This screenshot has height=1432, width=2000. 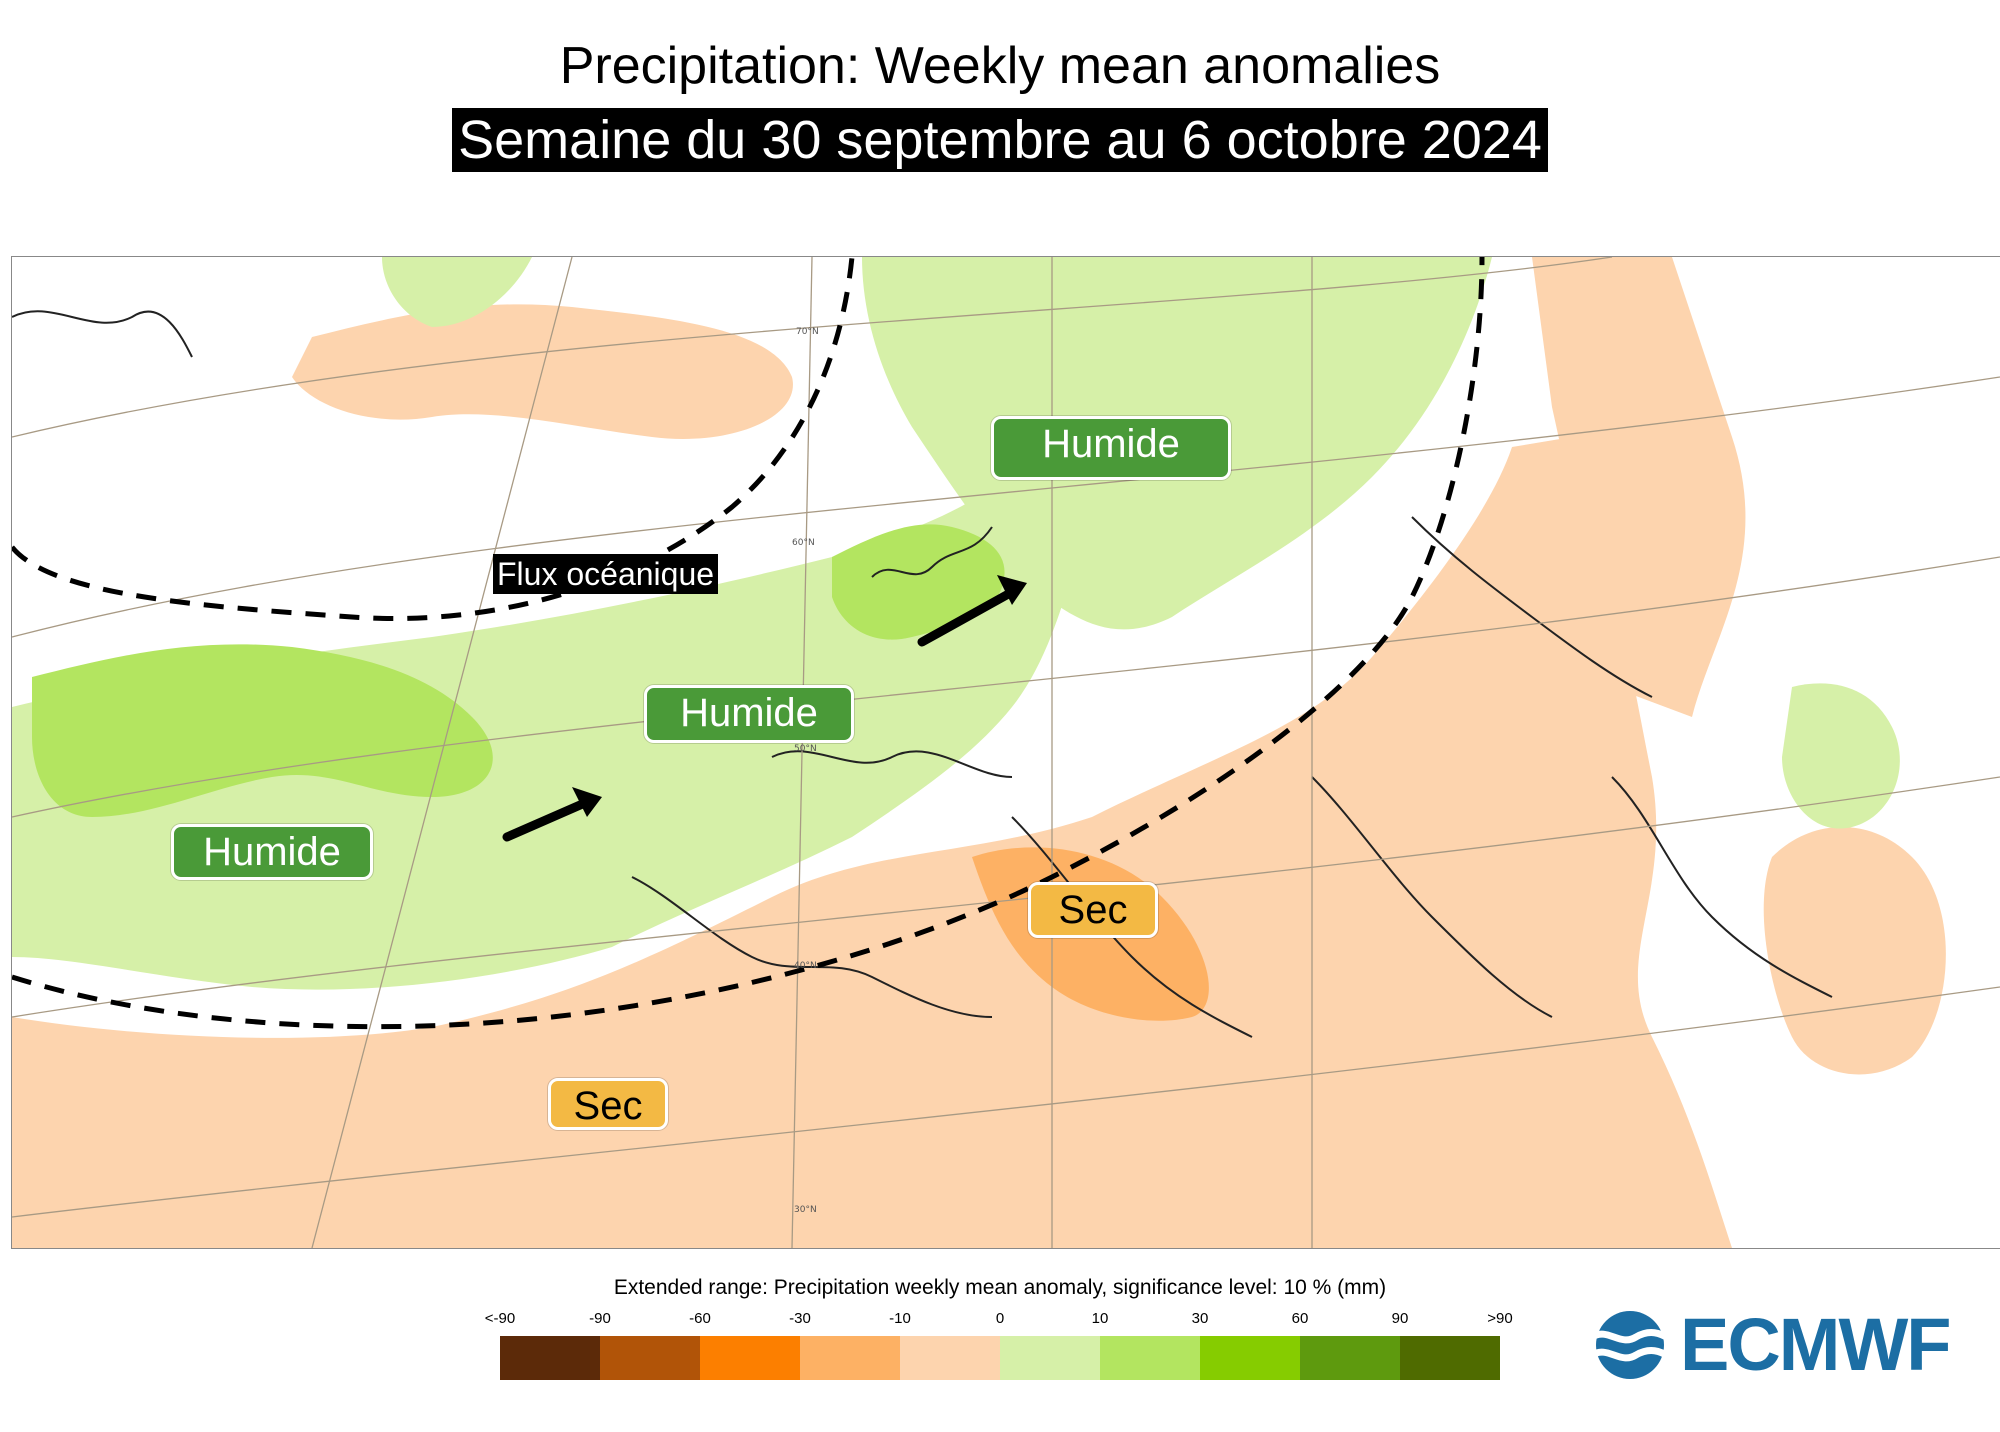 I want to click on flux-oceanique-label: Flux océanique, so click(x=606, y=574).